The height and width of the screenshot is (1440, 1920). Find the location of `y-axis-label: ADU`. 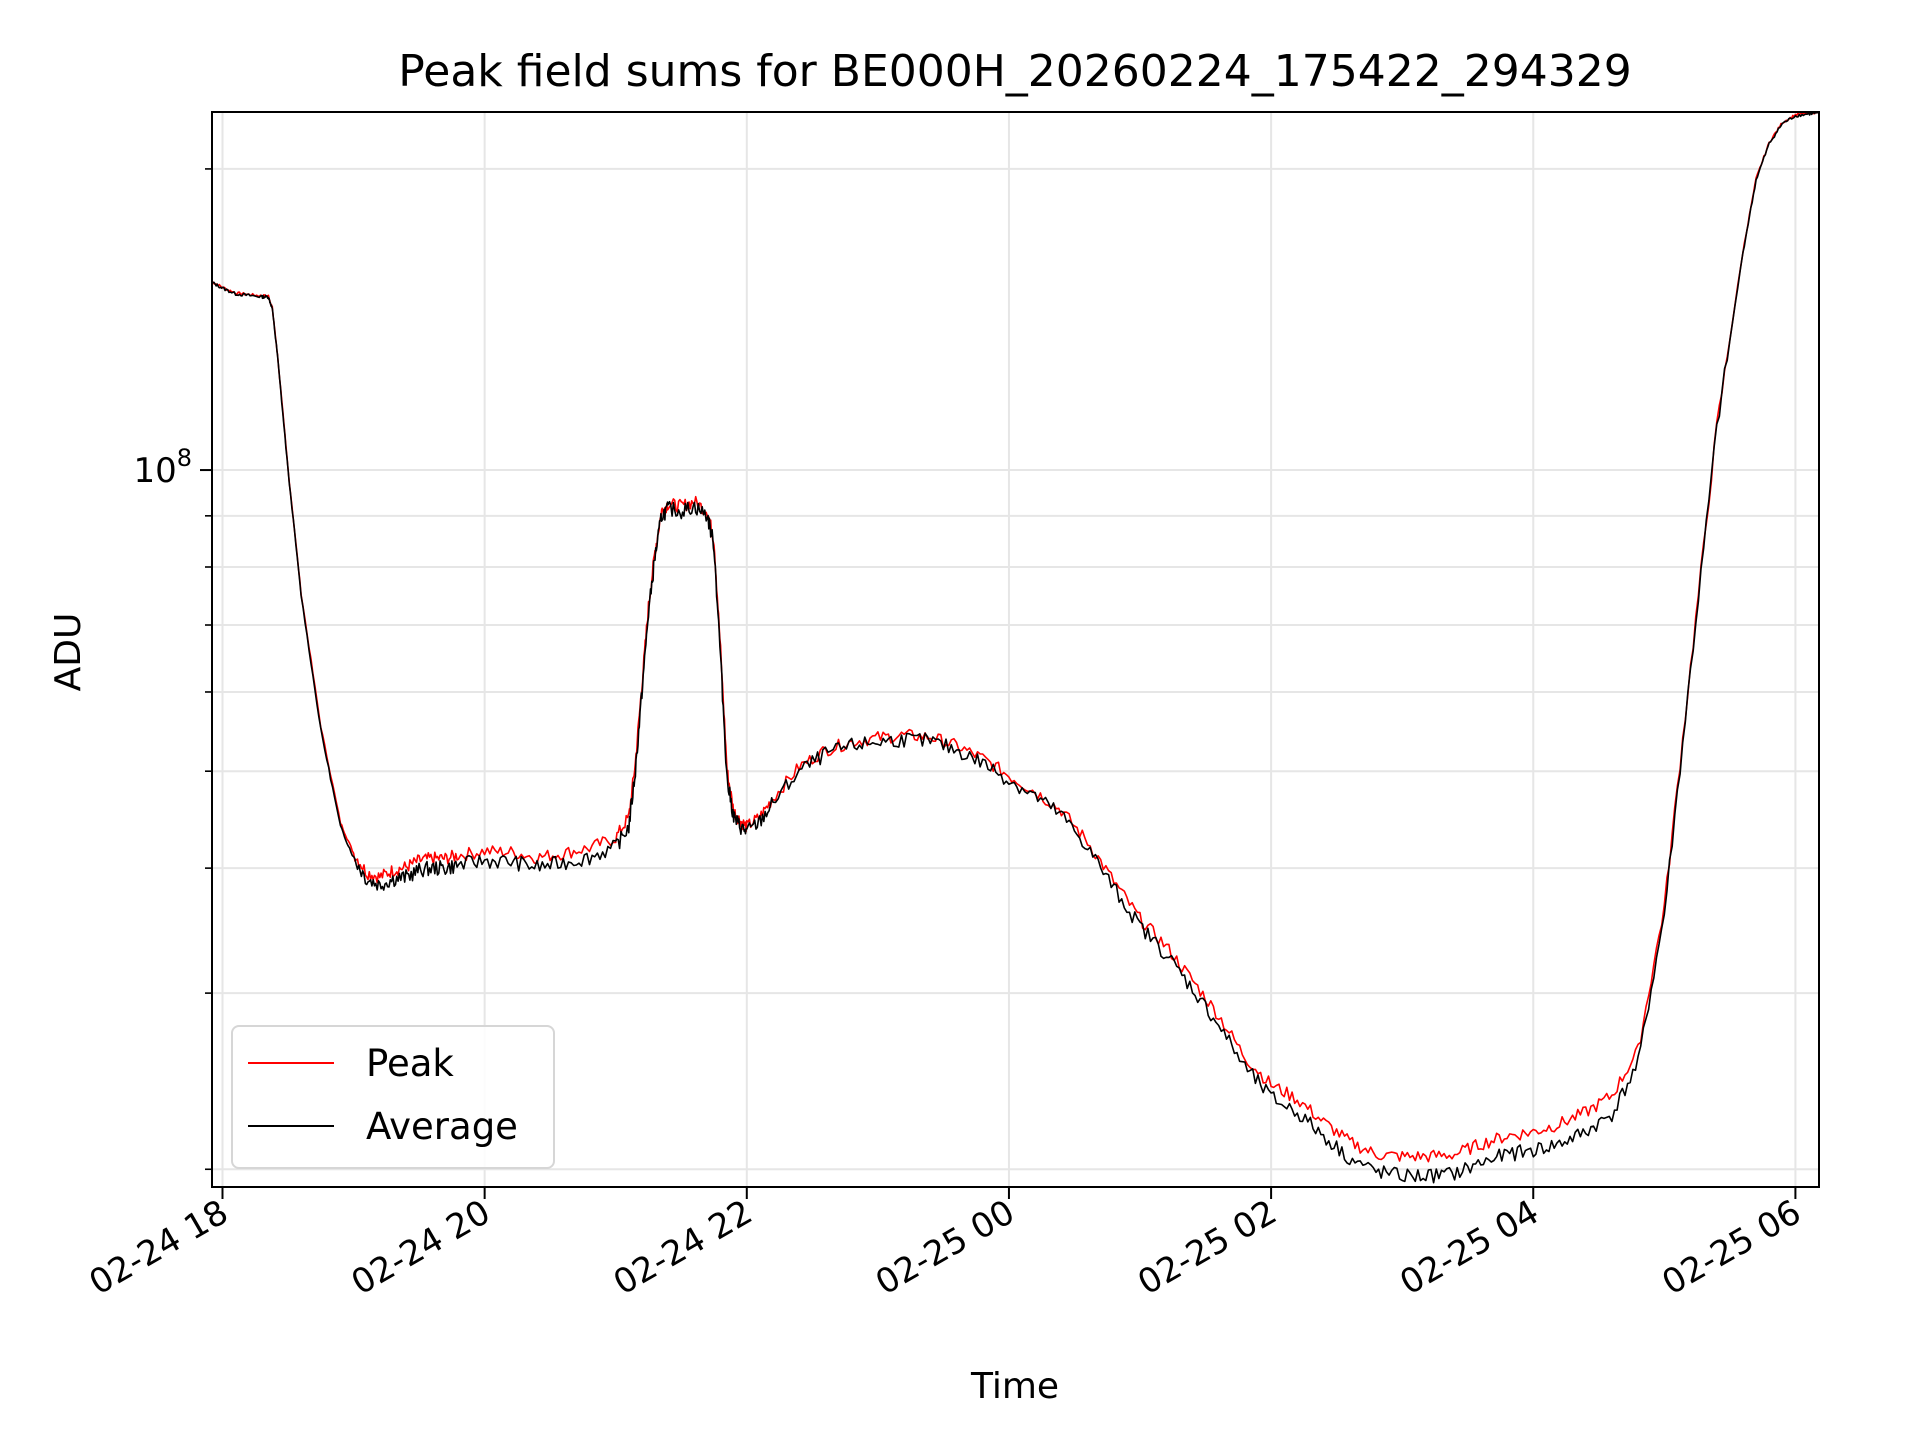

y-axis-label: ADU is located at coordinates (68, 652).